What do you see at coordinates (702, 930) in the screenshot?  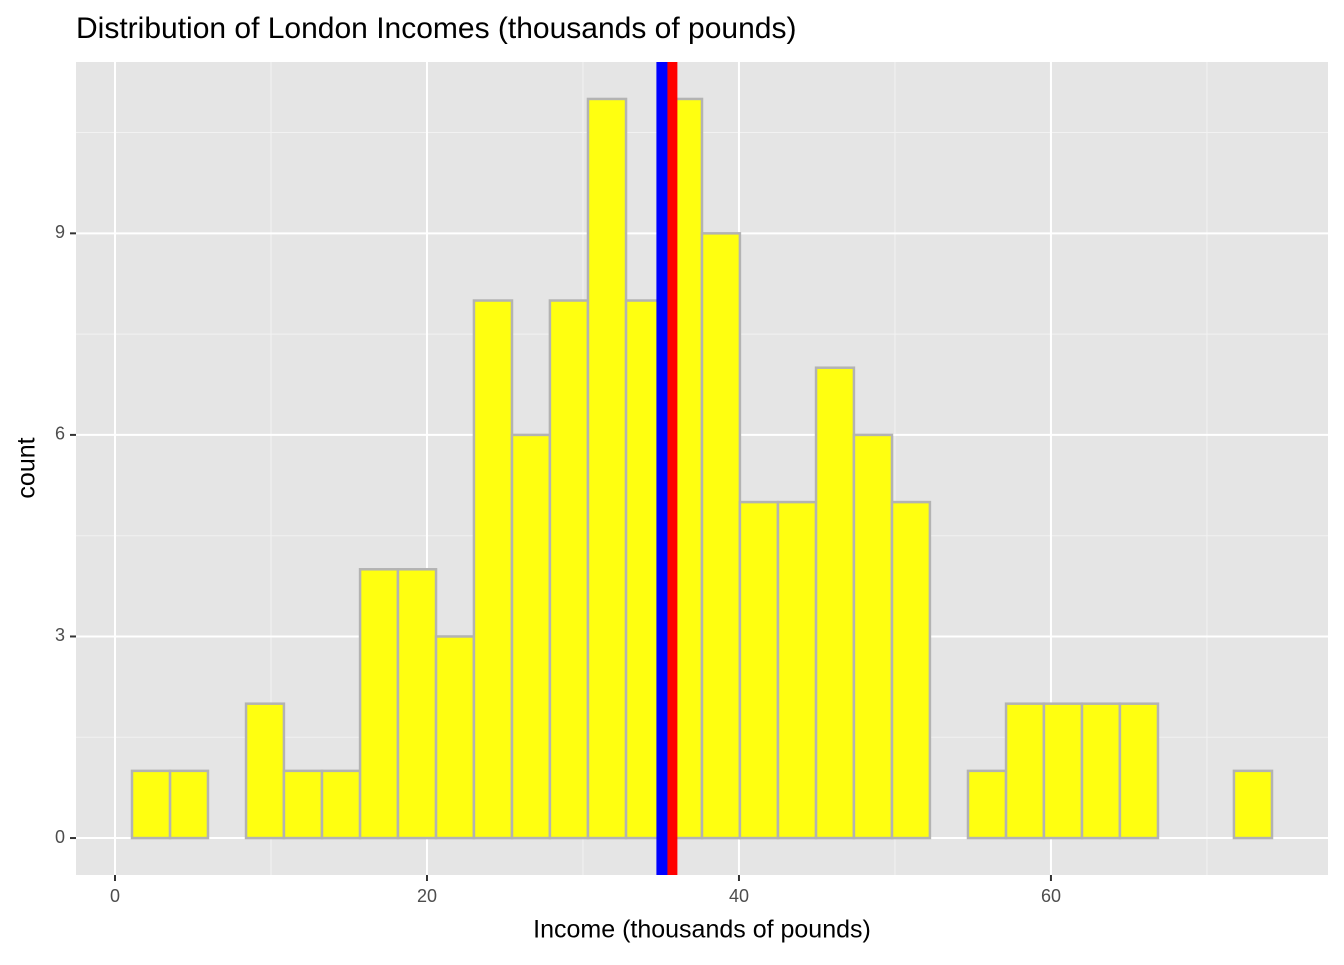 I see `x-axis-label: Income (thousands of pounds)` at bounding box center [702, 930].